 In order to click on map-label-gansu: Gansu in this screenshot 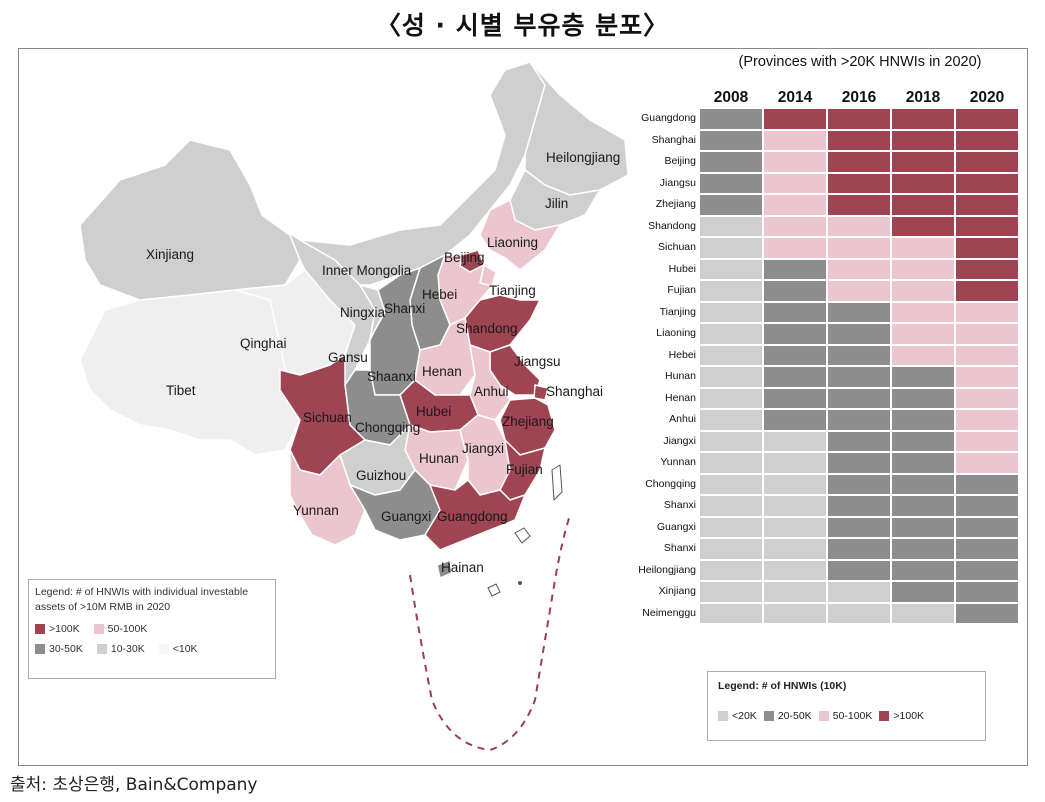, I will do `click(348, 357)`.